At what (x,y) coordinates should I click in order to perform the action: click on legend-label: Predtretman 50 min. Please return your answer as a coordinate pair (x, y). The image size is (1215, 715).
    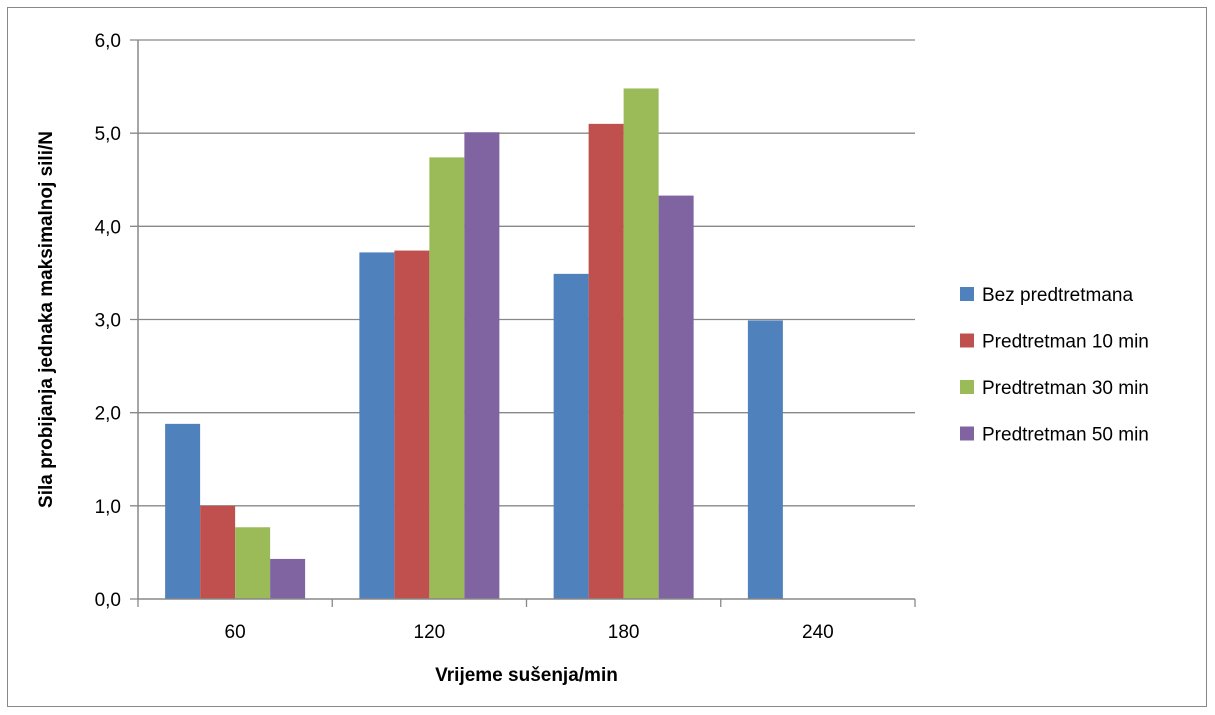
    Looking at the image, I should click on (1065, 435).